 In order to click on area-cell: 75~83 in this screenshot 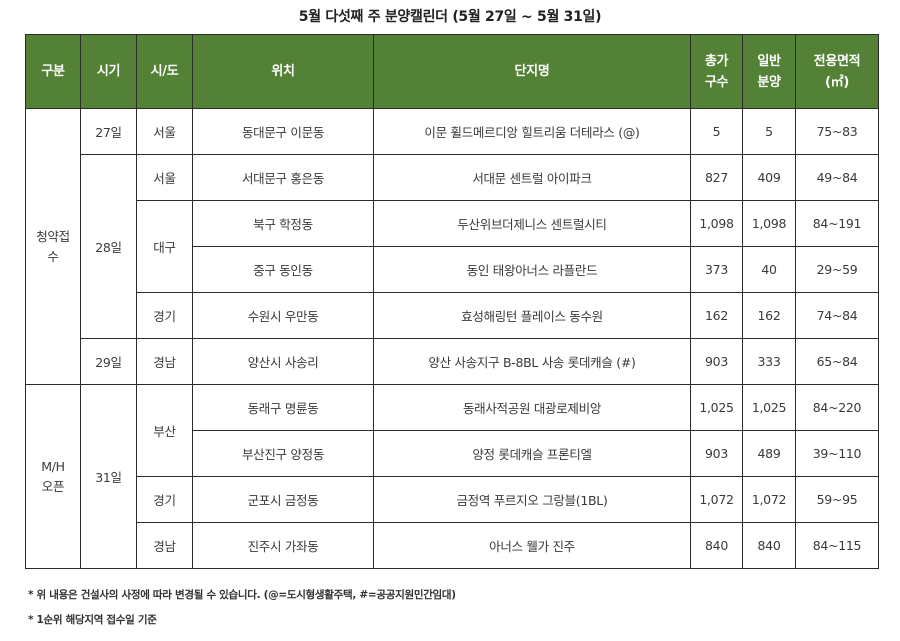, I will do `click(837, 131)`.